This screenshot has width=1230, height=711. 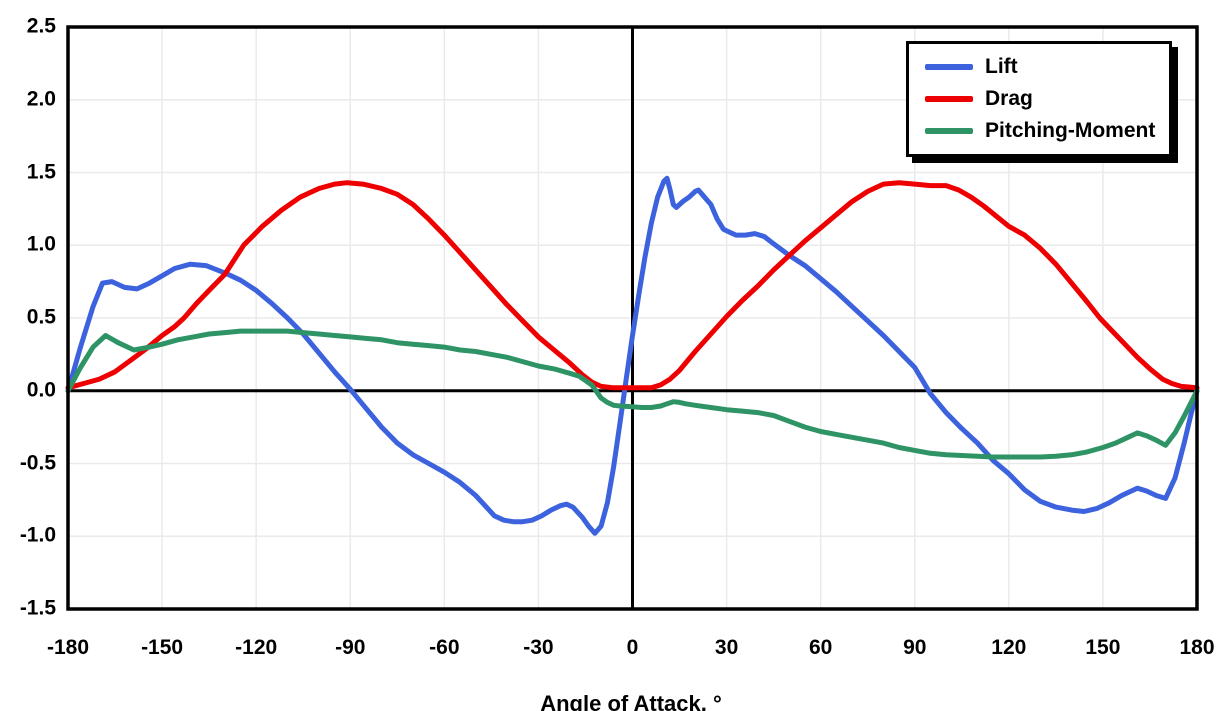 I want to click on y-tick-label: 1.5, so click(x=41, y=172).